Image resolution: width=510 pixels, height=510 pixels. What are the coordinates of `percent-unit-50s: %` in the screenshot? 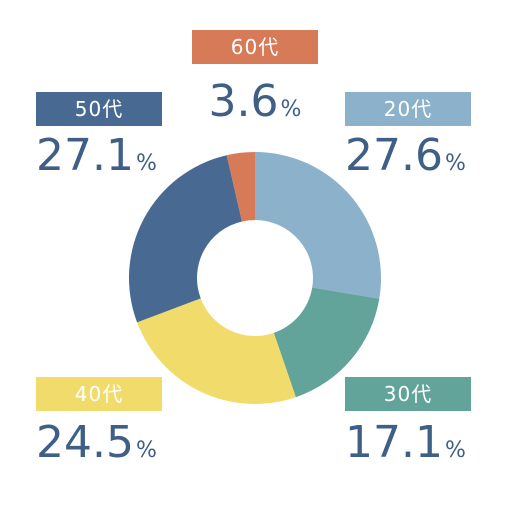 It's located at (146, 163).